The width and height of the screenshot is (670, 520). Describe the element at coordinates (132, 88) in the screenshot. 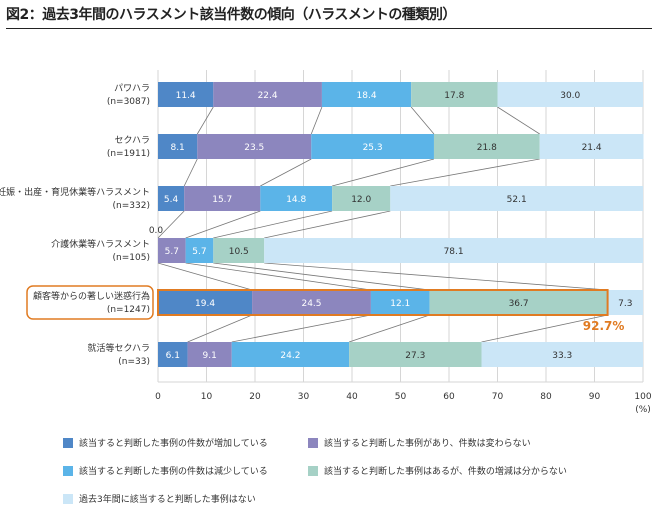

I see `category-label: パワハラ` at that location.